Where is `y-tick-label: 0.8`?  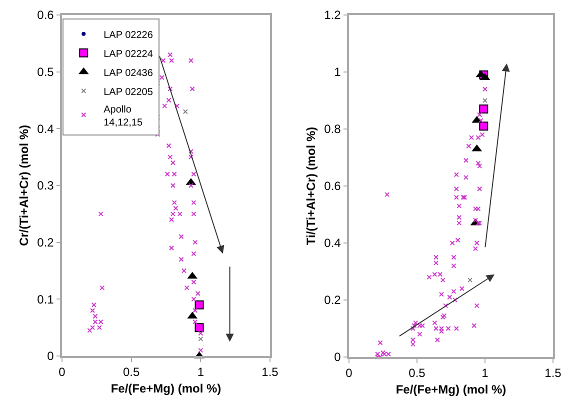
y-tick-label: 0.8 is located at coordinates (333, 129).